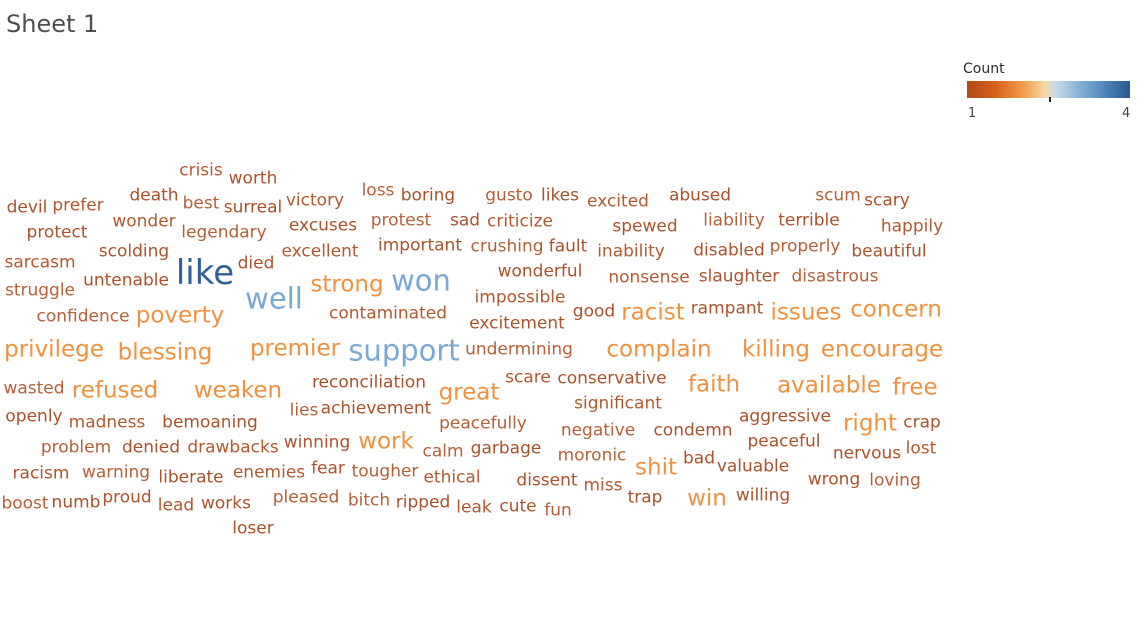 The image size is (1138, 641). Describe the element at coordinates (889, 251) in the screenshot. I see `word-beautiful: beautiful` at that location.